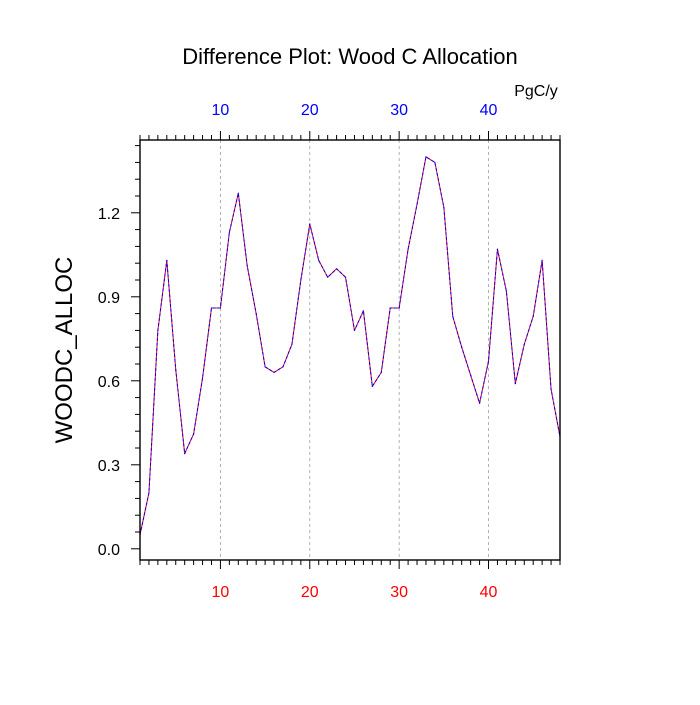 The height and width of the screenshot is (705, 700). Describe the element at coordinates (489, 592) in the screenshot. I see `x-tick-label-bottom: 40` at that location.